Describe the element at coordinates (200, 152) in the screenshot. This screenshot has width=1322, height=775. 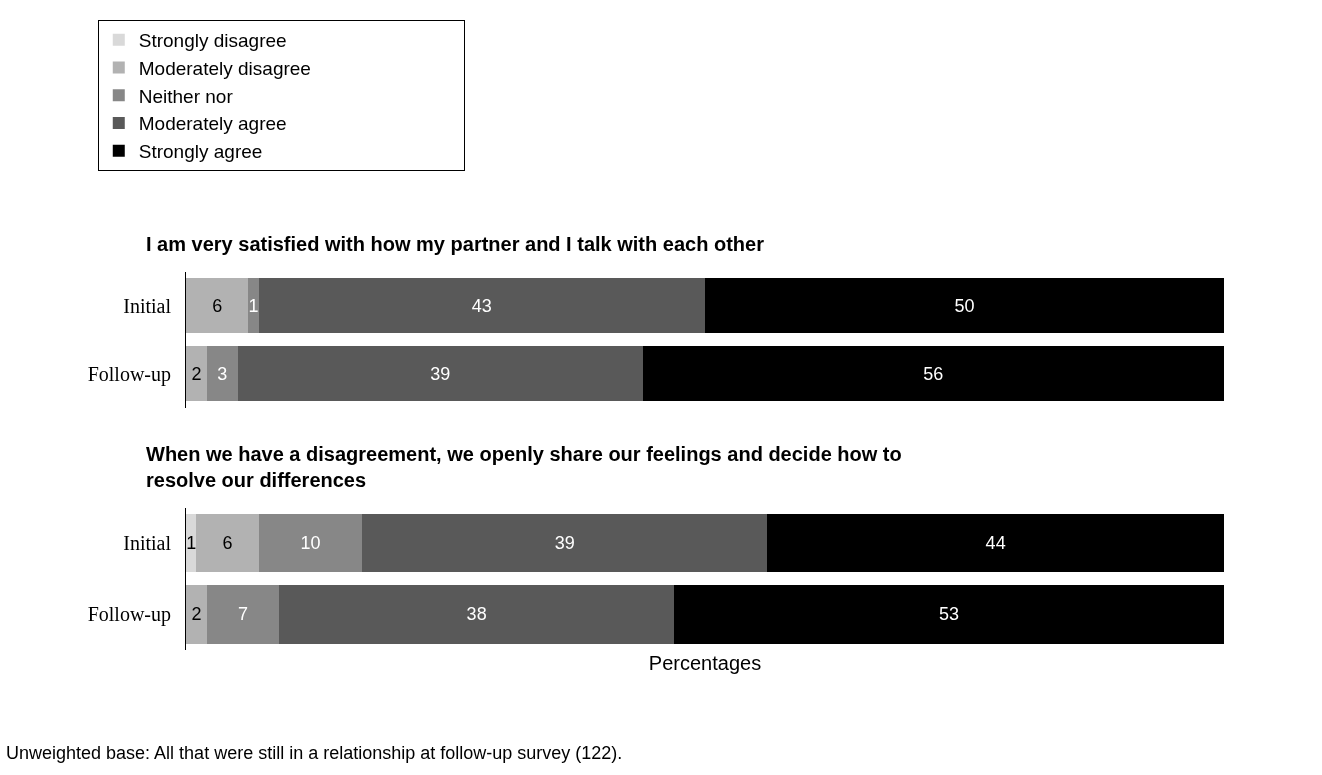
I see `legend-label: Strongly agree` at that location.